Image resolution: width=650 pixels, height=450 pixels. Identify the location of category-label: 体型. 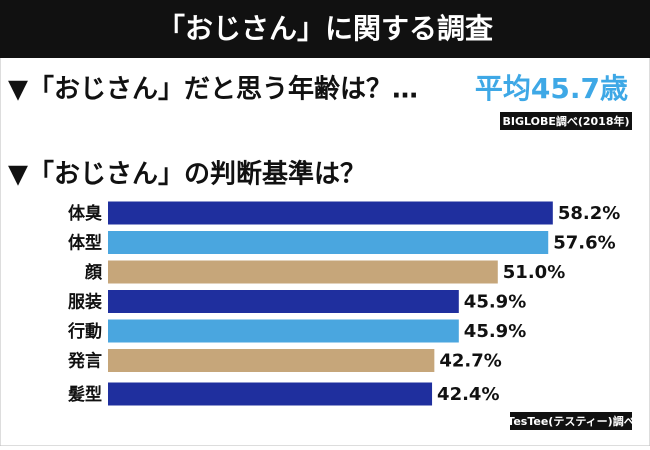
(85, 243).